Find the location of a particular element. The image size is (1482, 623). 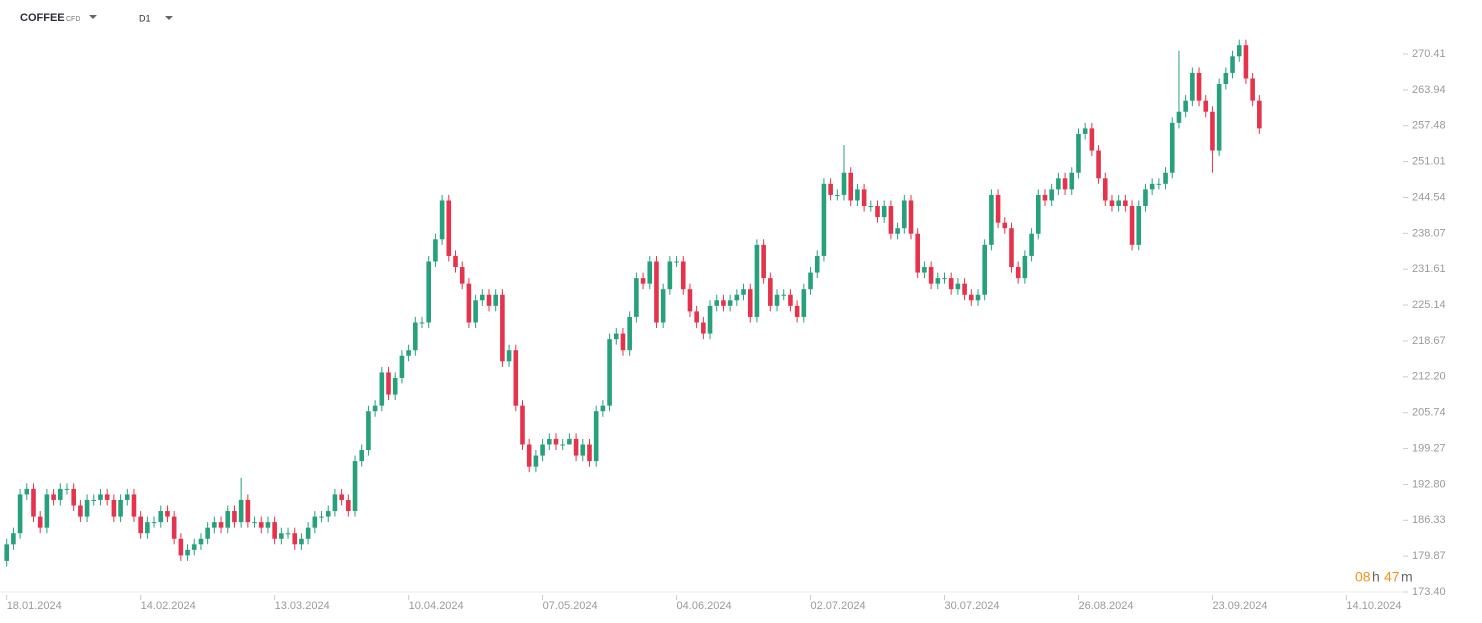

y-tick-label: 257.48 is located at coordinates (1429, 126).